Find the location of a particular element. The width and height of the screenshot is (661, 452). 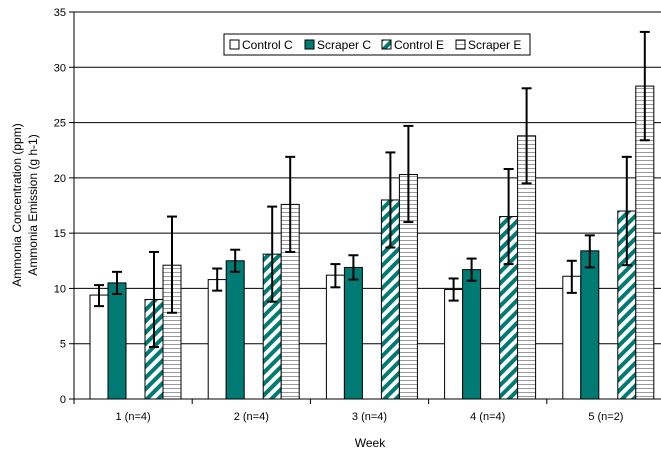

y-tick-label: 20 is located at coordinates (60, 179).